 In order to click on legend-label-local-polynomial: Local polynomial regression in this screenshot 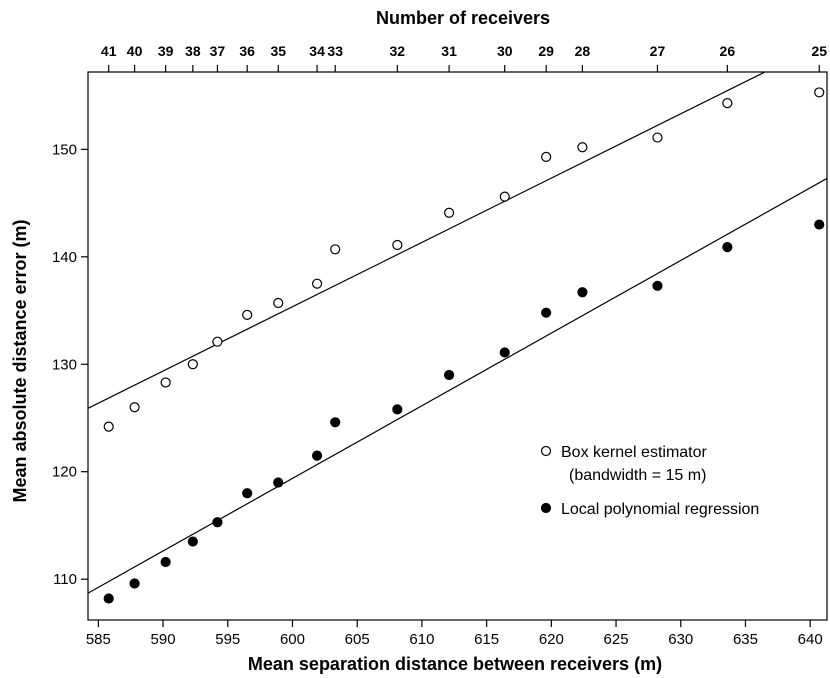, I will do `click(660, 509)`.